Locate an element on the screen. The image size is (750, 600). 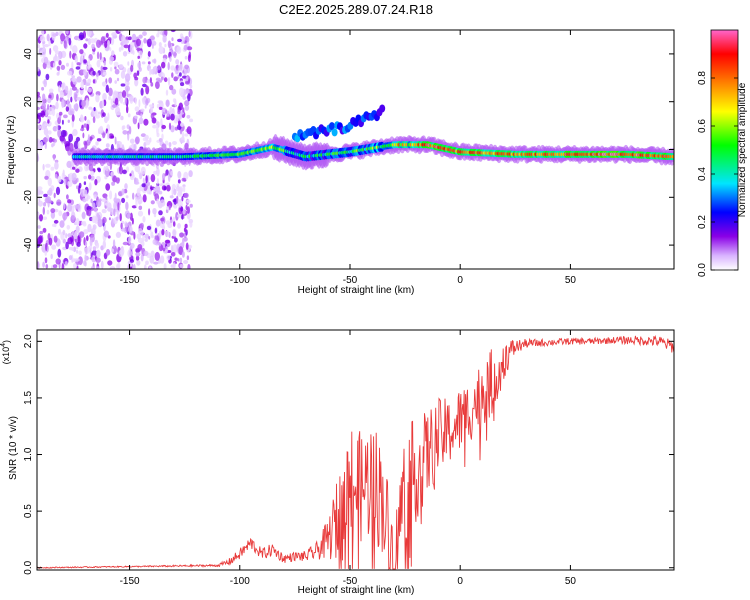
colorbar-axis: 0.0 0.2 0.4 0.6 0.8 is located at coordinates (717, 174).